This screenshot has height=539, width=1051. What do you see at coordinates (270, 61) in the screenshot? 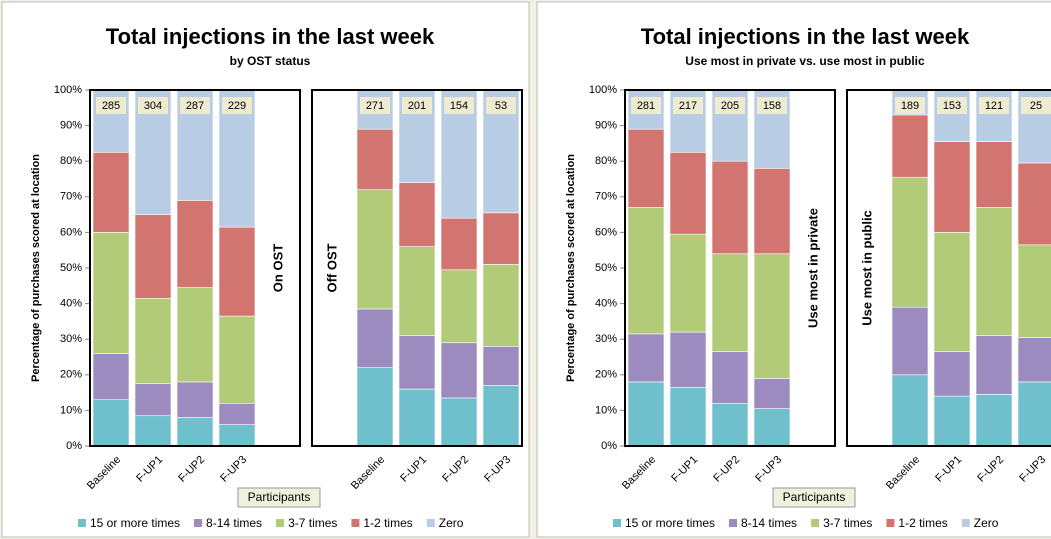
I see `chart-subtitle: by OST status` at bounding box center [270, 61].